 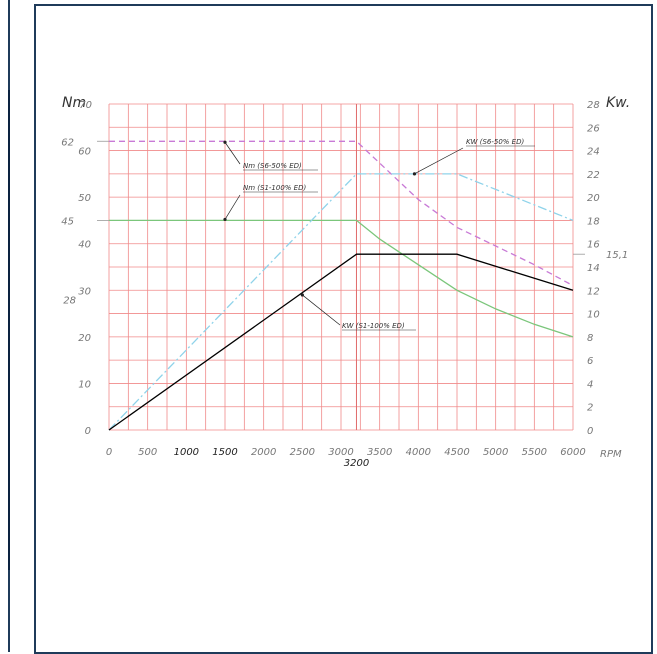 I want to click on x-tick-label: 3000, so click(x=340, y=452).